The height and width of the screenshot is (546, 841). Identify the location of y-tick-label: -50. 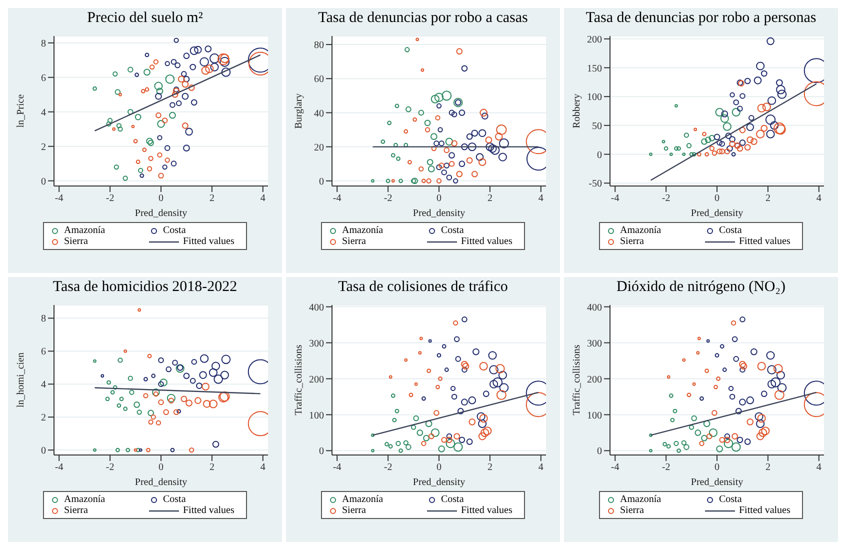
(595, 184).